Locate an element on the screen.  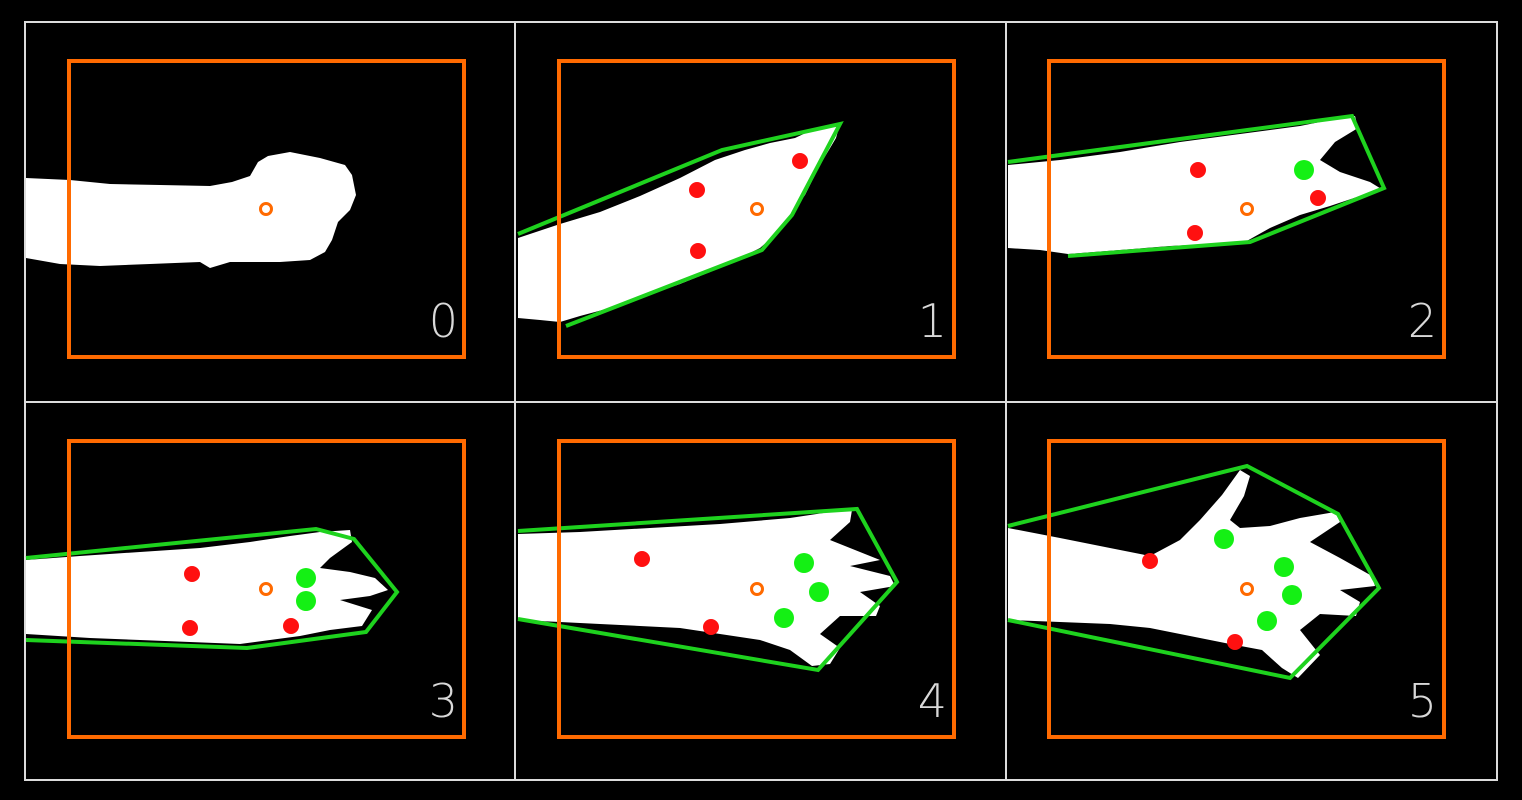
panel-label: 3 is located at coordinates (443, 701).